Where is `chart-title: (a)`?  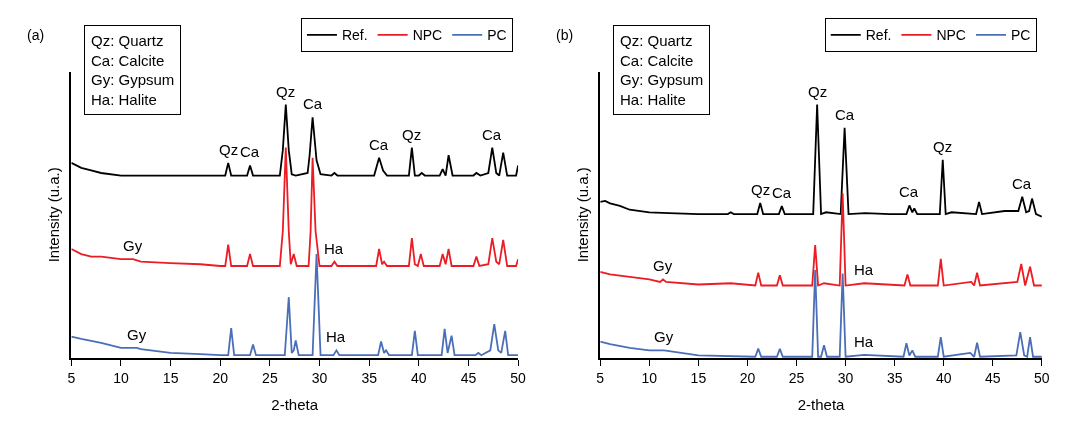 chart-title: (a) is located at coordinates (36, 35).